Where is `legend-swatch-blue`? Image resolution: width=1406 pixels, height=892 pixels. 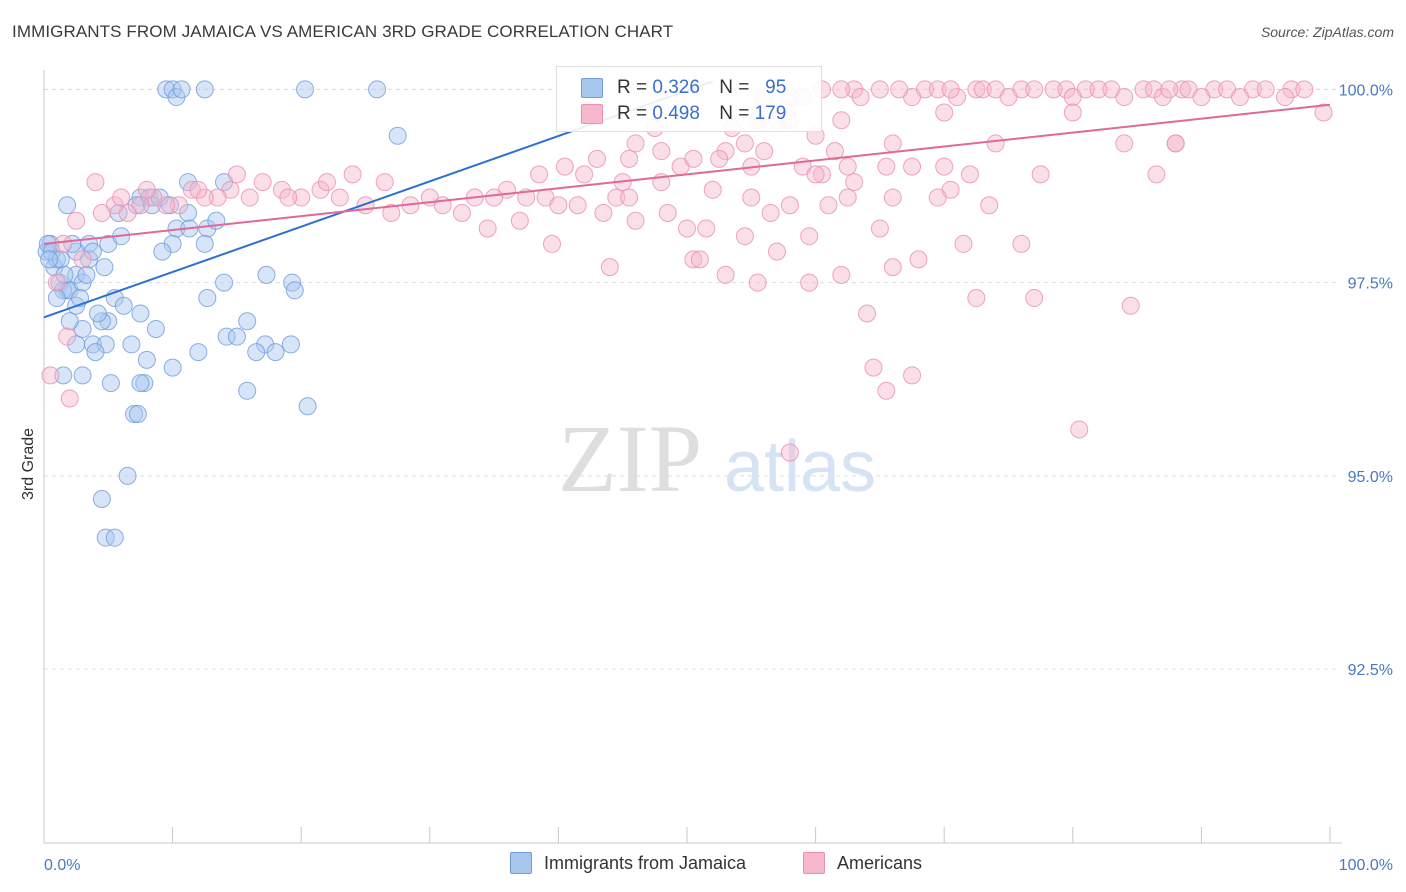 legend-swatch-blue is located at coordinates (521, 863).